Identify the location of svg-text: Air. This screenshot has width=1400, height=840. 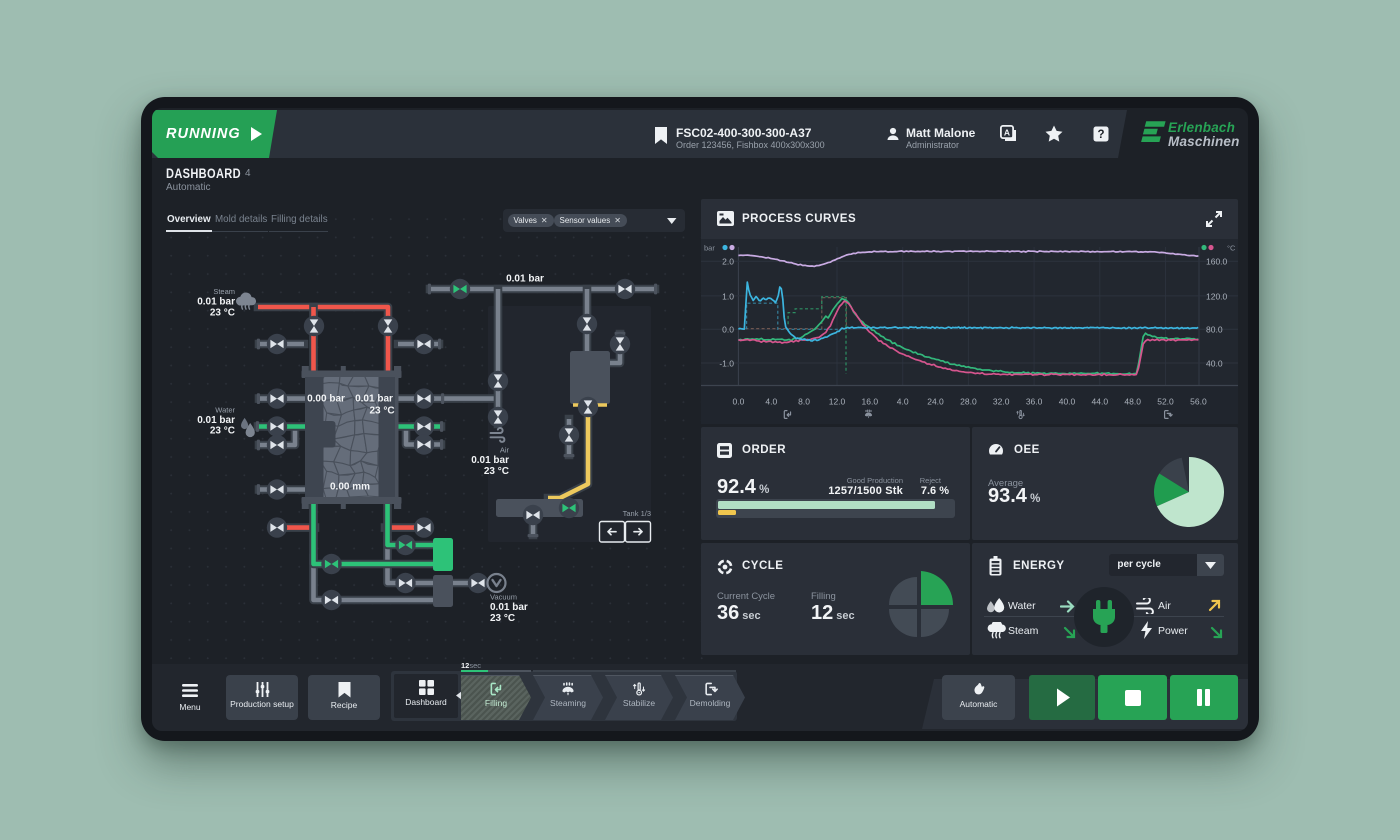
(505, 450).